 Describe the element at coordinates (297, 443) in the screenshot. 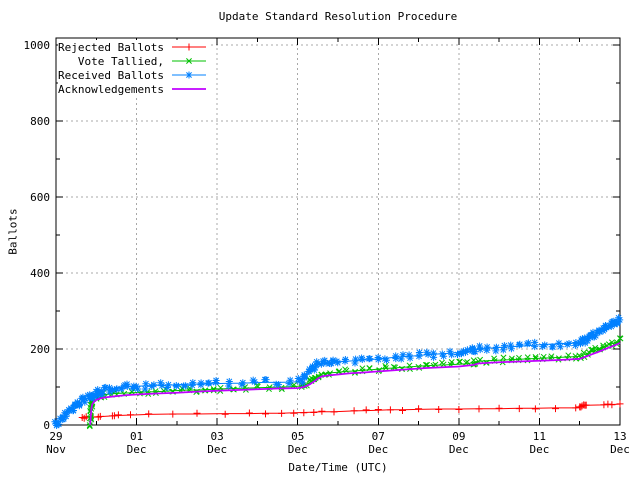

I see `x-tick-label: 05 Dec` at that location.